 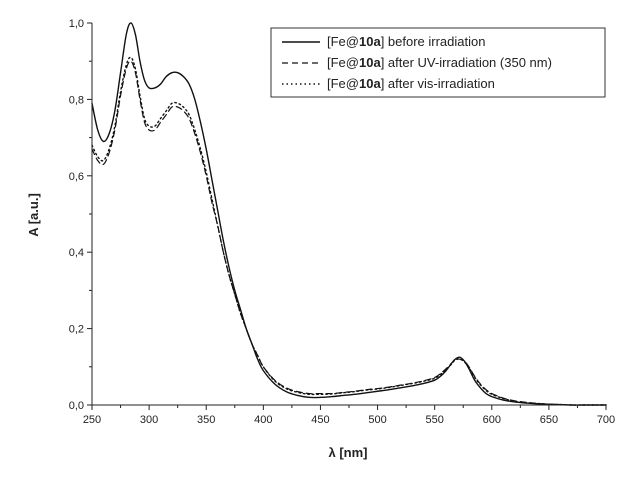 What do you see at coordinates (549, 420) in the screenshot?
I see `x-tick-label: 650` at bounding box center [549, 420].